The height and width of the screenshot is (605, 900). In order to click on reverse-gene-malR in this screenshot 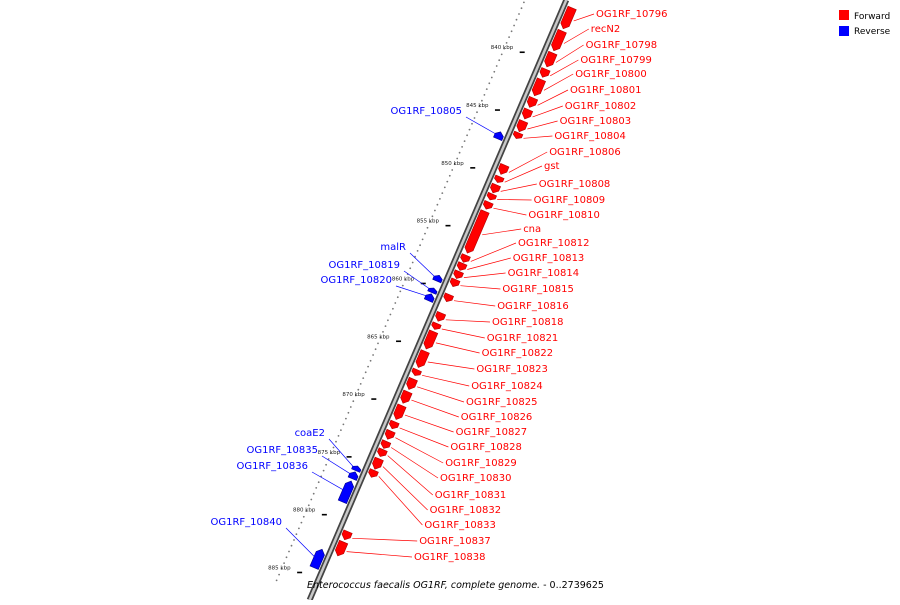, I will do `click(437, 279)`.